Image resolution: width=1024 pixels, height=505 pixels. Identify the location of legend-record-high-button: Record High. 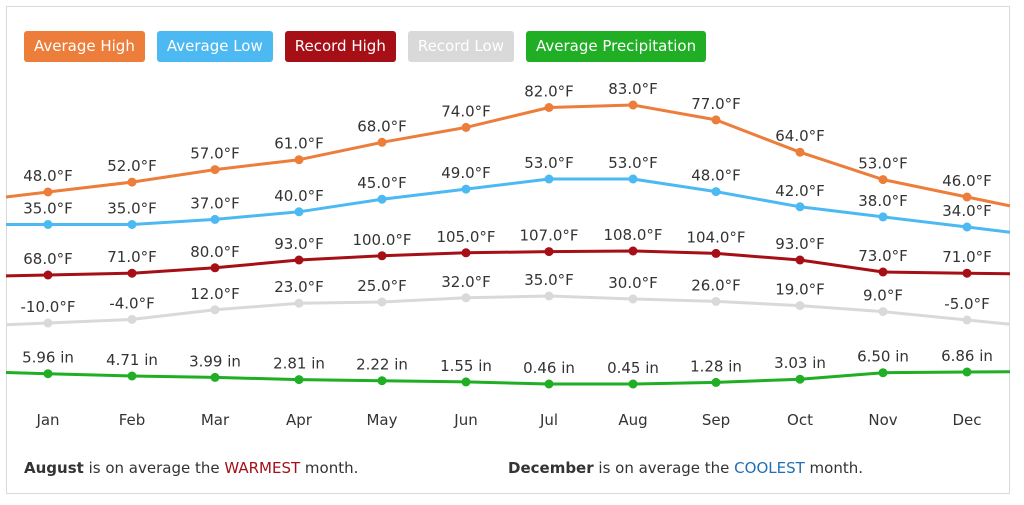
(340, 46).